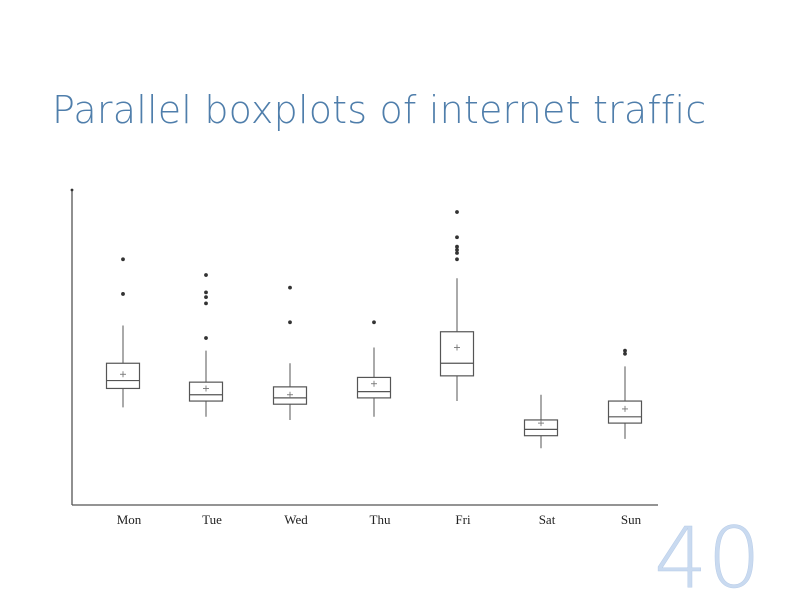  Describe the element at coordinates (296, 519) in the screenshot. I see `x-tick-label-wed: Wed` at that location.